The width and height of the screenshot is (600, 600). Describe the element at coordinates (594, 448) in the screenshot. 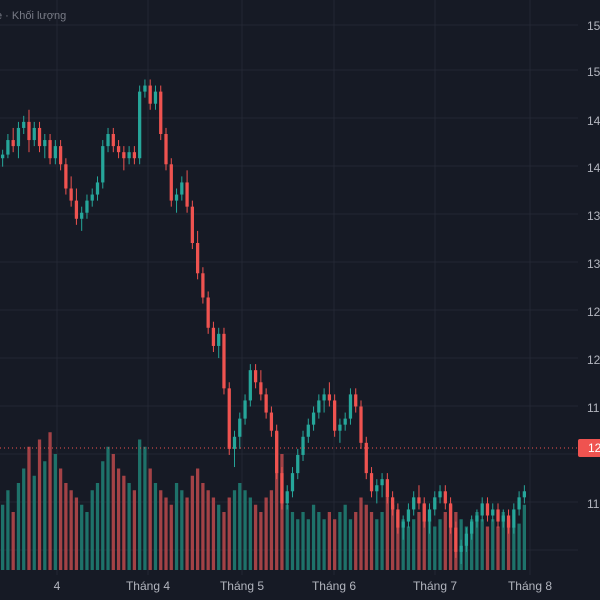

I see `last-price-tag-label: 12` at that location.